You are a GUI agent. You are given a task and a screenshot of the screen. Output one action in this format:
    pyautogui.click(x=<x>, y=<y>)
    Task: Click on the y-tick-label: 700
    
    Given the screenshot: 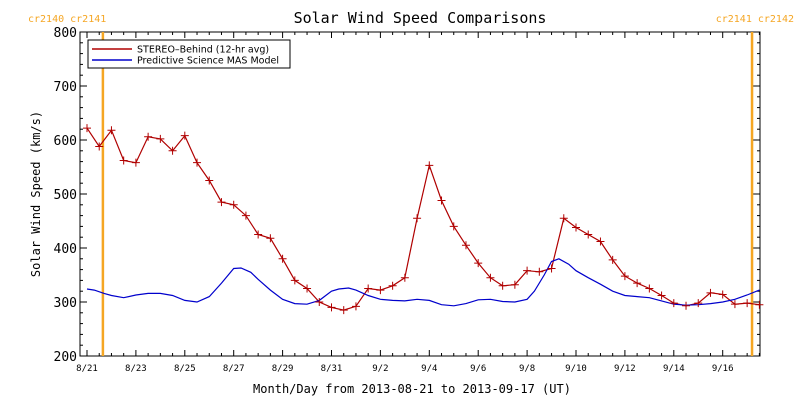 What is the action you would take?
    pyautogui.click(x=65, y=87)
    